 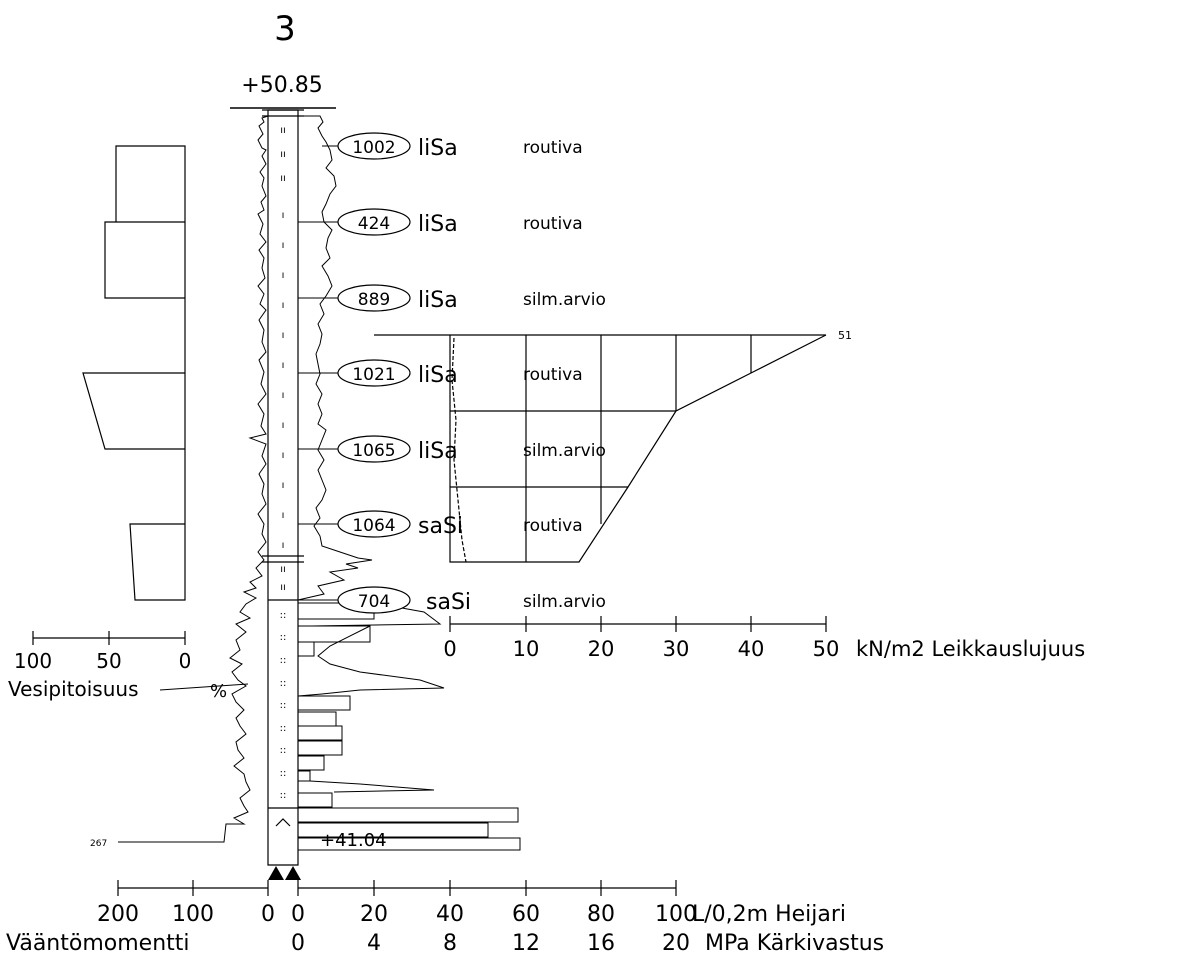 What do you see at coordinates (397, 888) in the screenshot?
I see `bottom-axis` at bounding box center [397, 888].